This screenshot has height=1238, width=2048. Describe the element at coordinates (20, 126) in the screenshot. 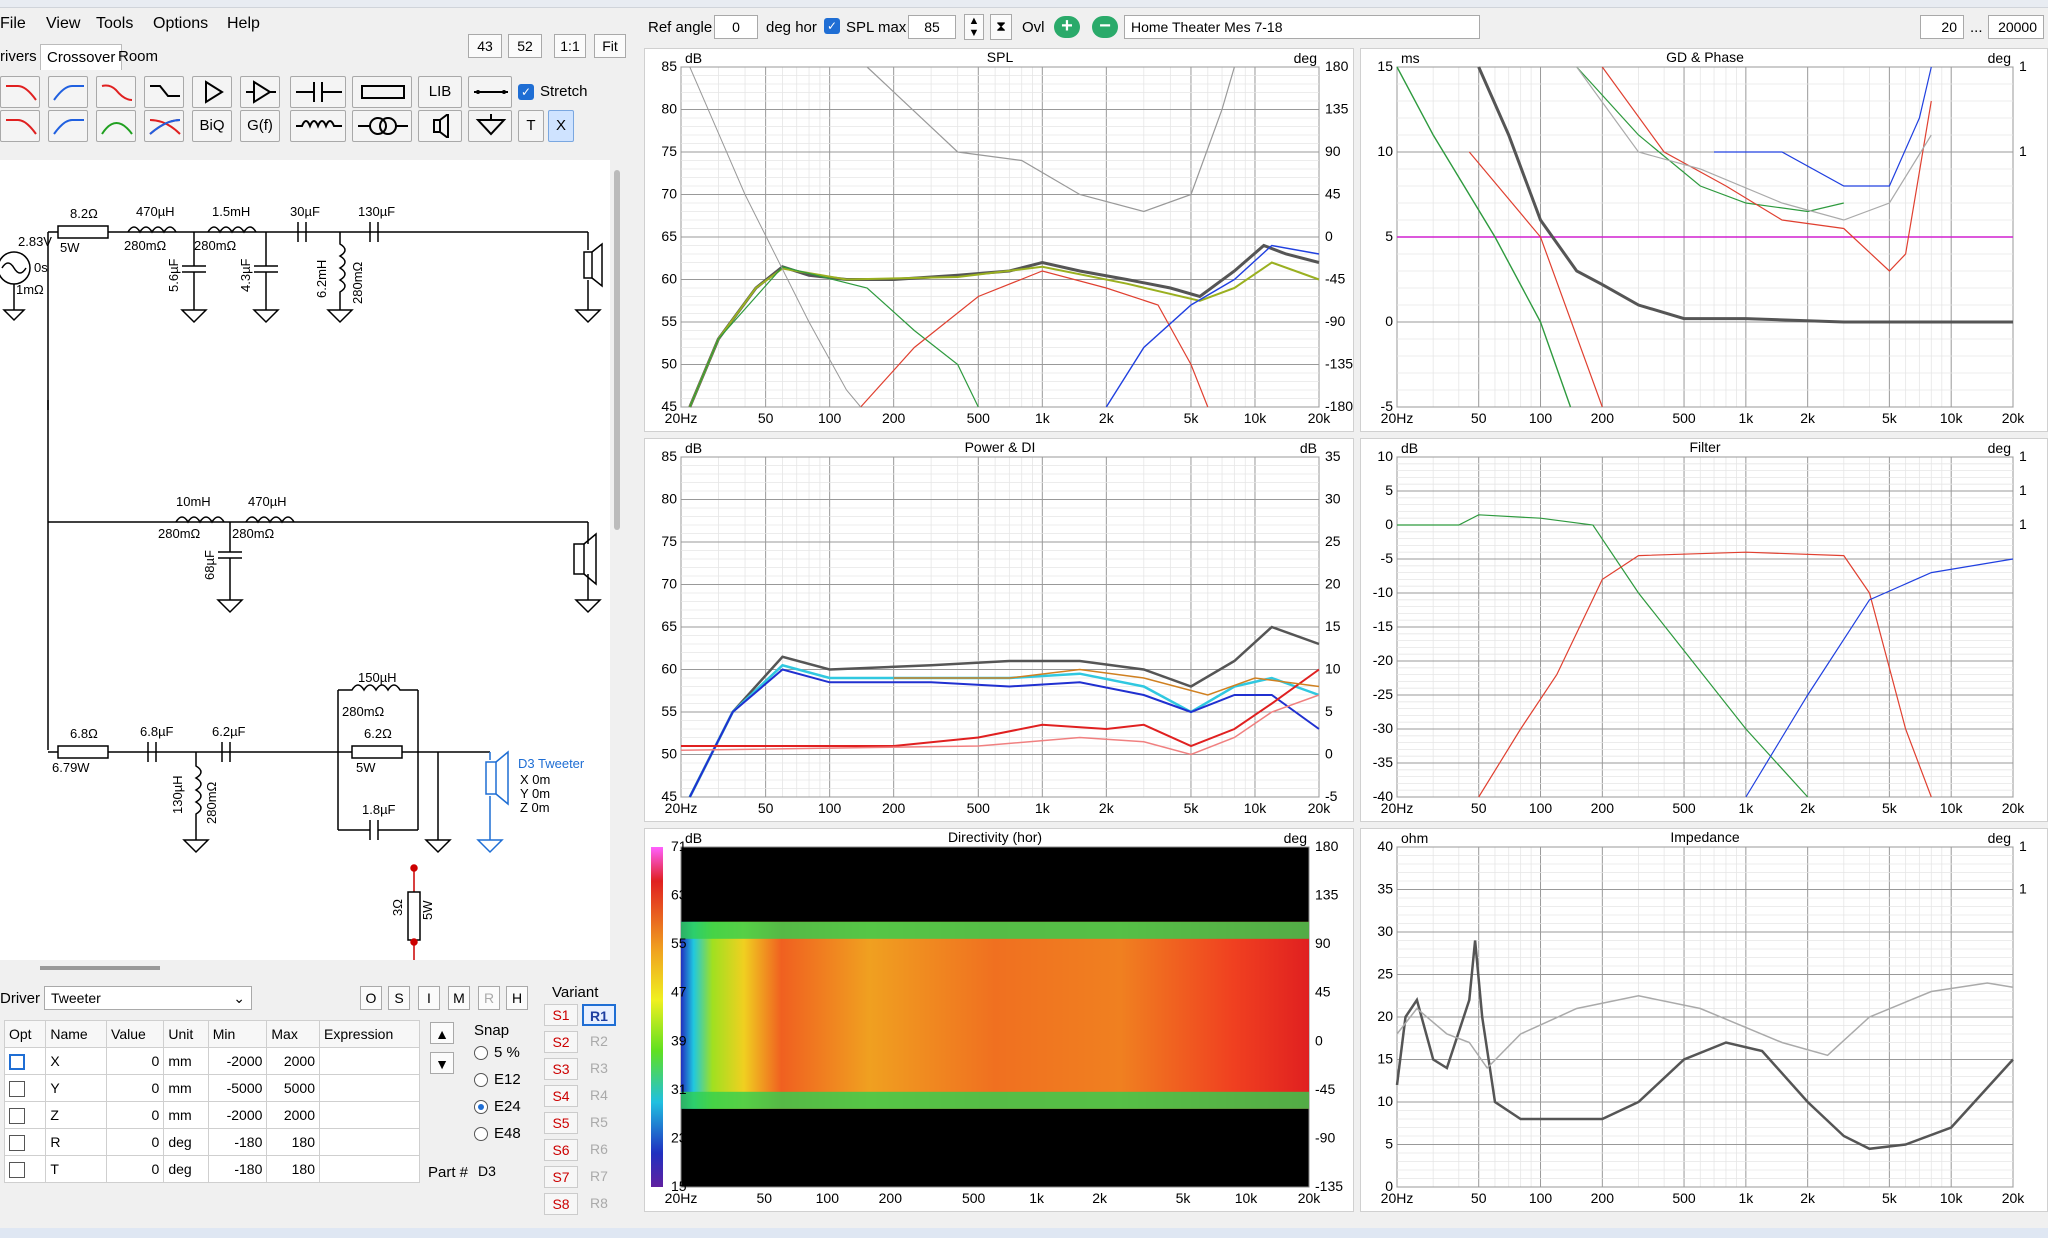

I see `lowpass-step-button` at that location.